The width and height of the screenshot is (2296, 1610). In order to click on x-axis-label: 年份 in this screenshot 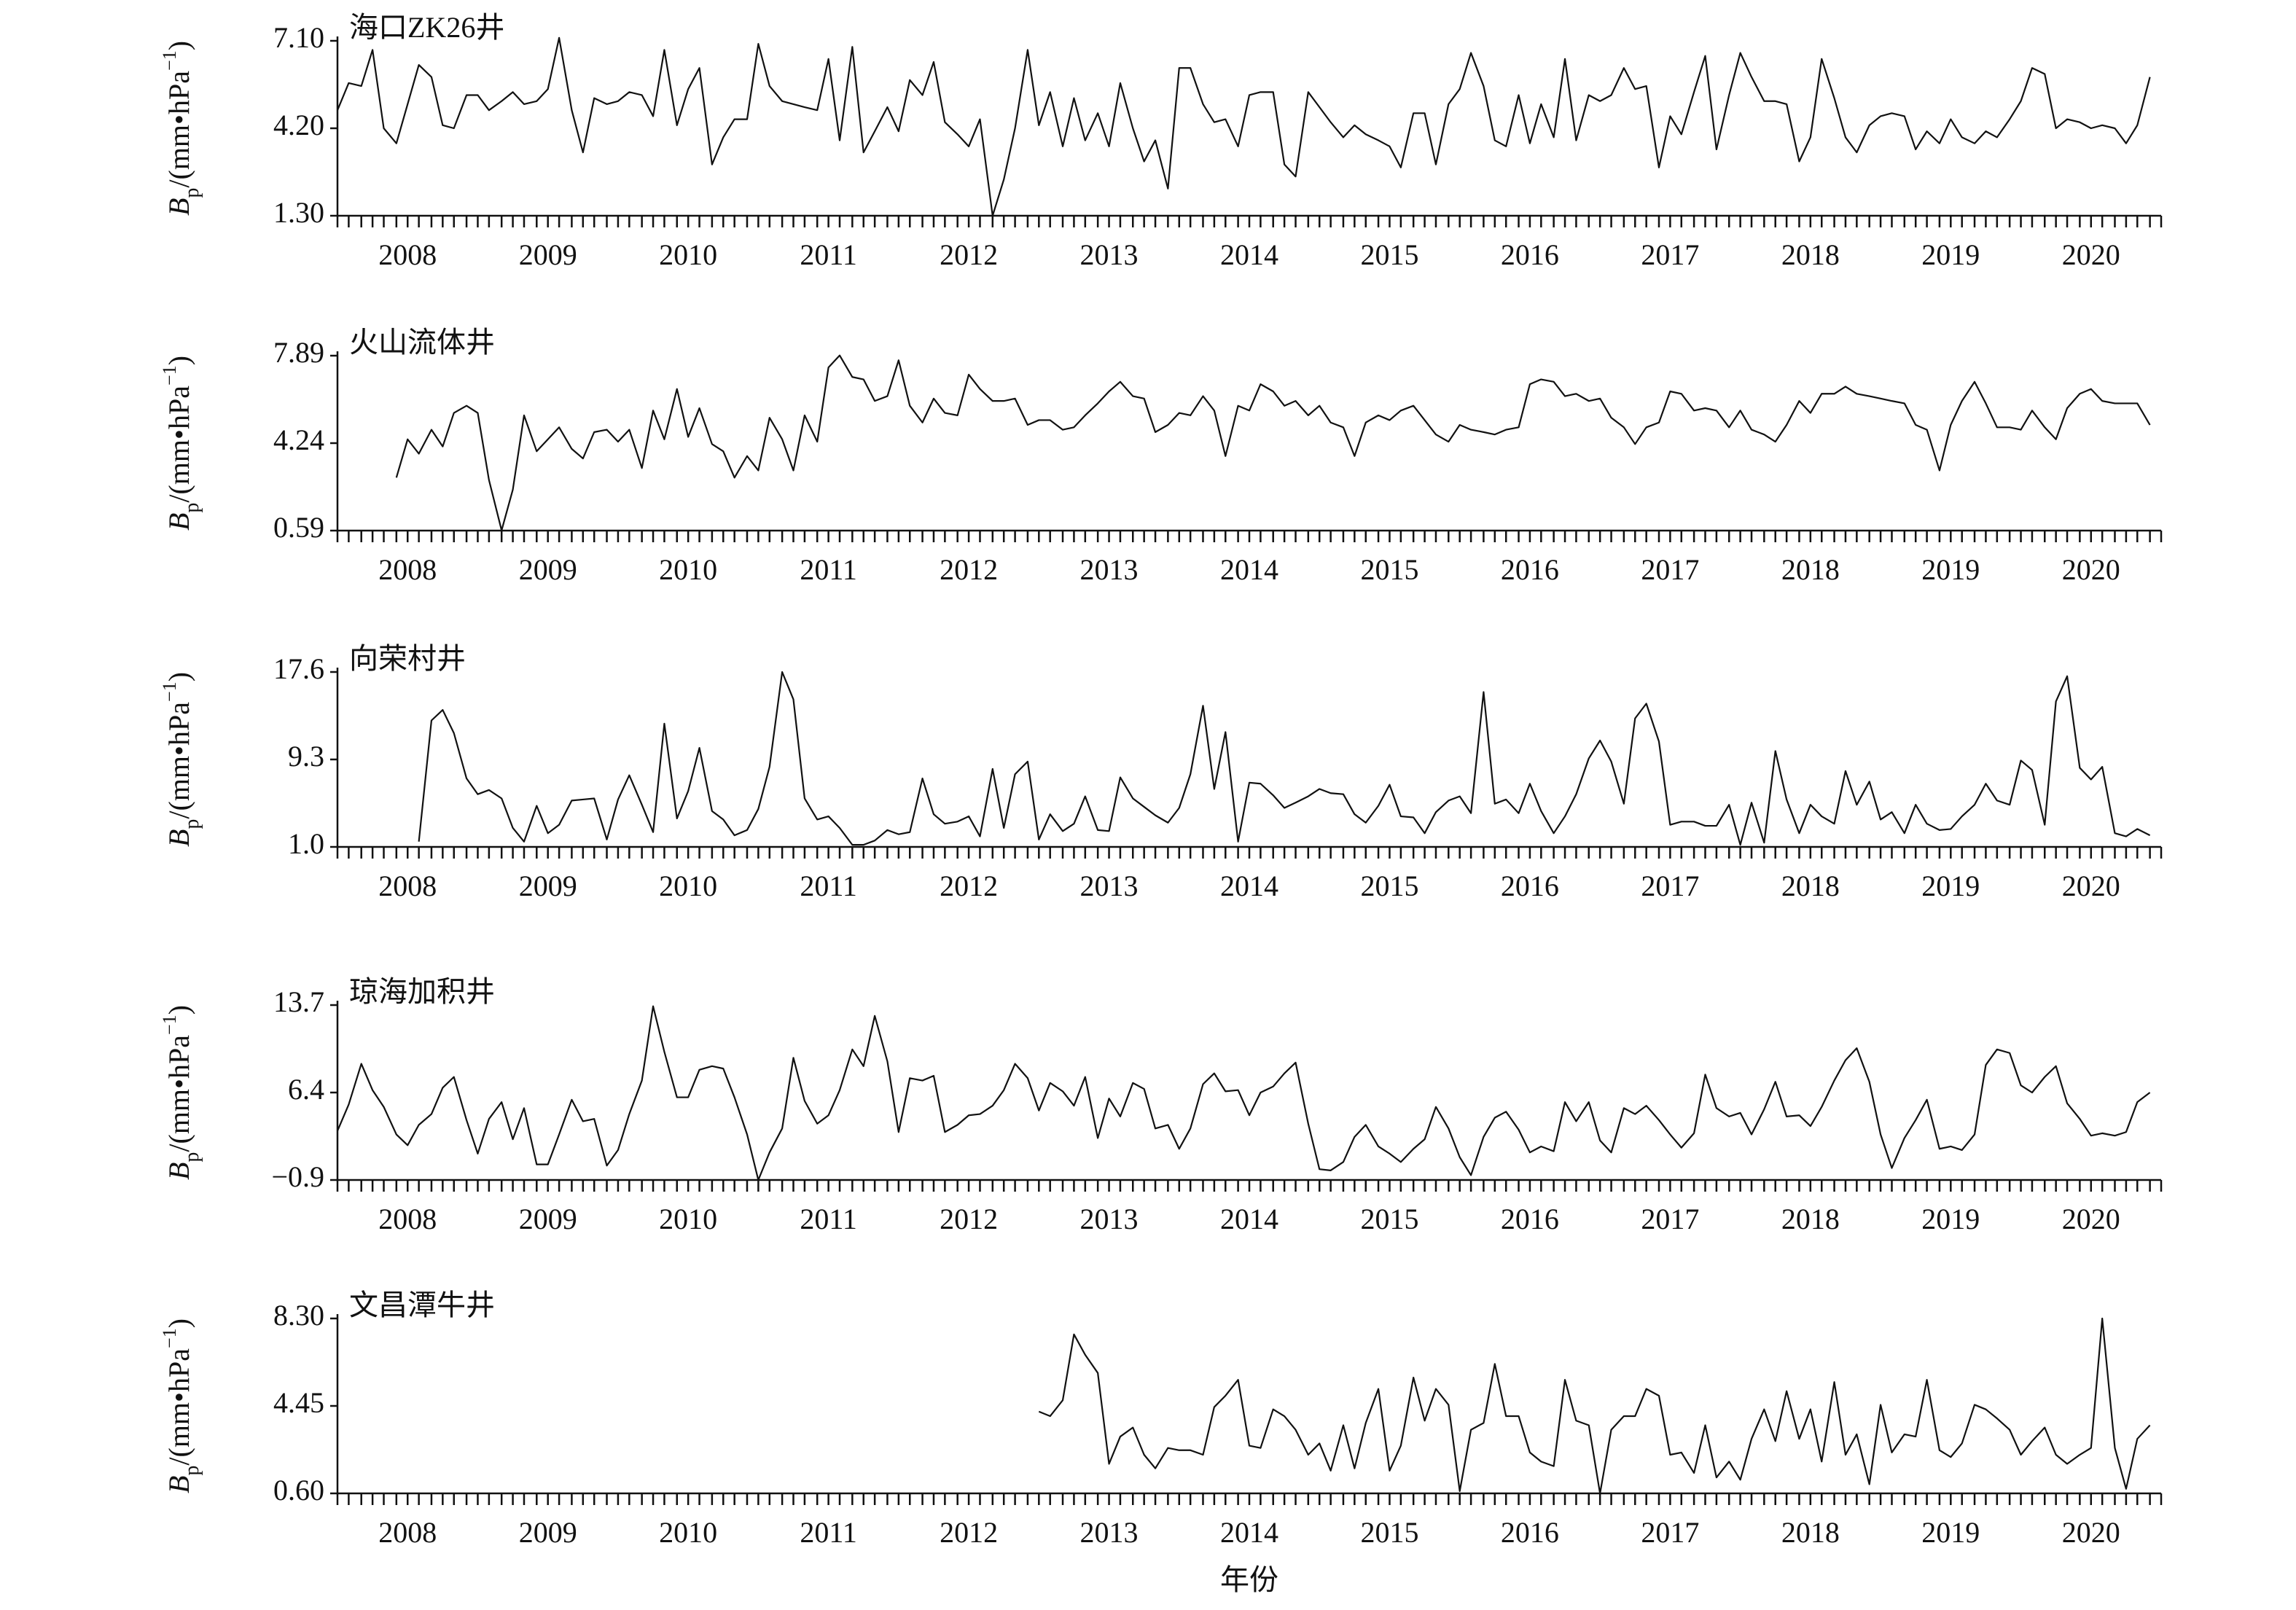, I will do `click(1249, 1579)`.